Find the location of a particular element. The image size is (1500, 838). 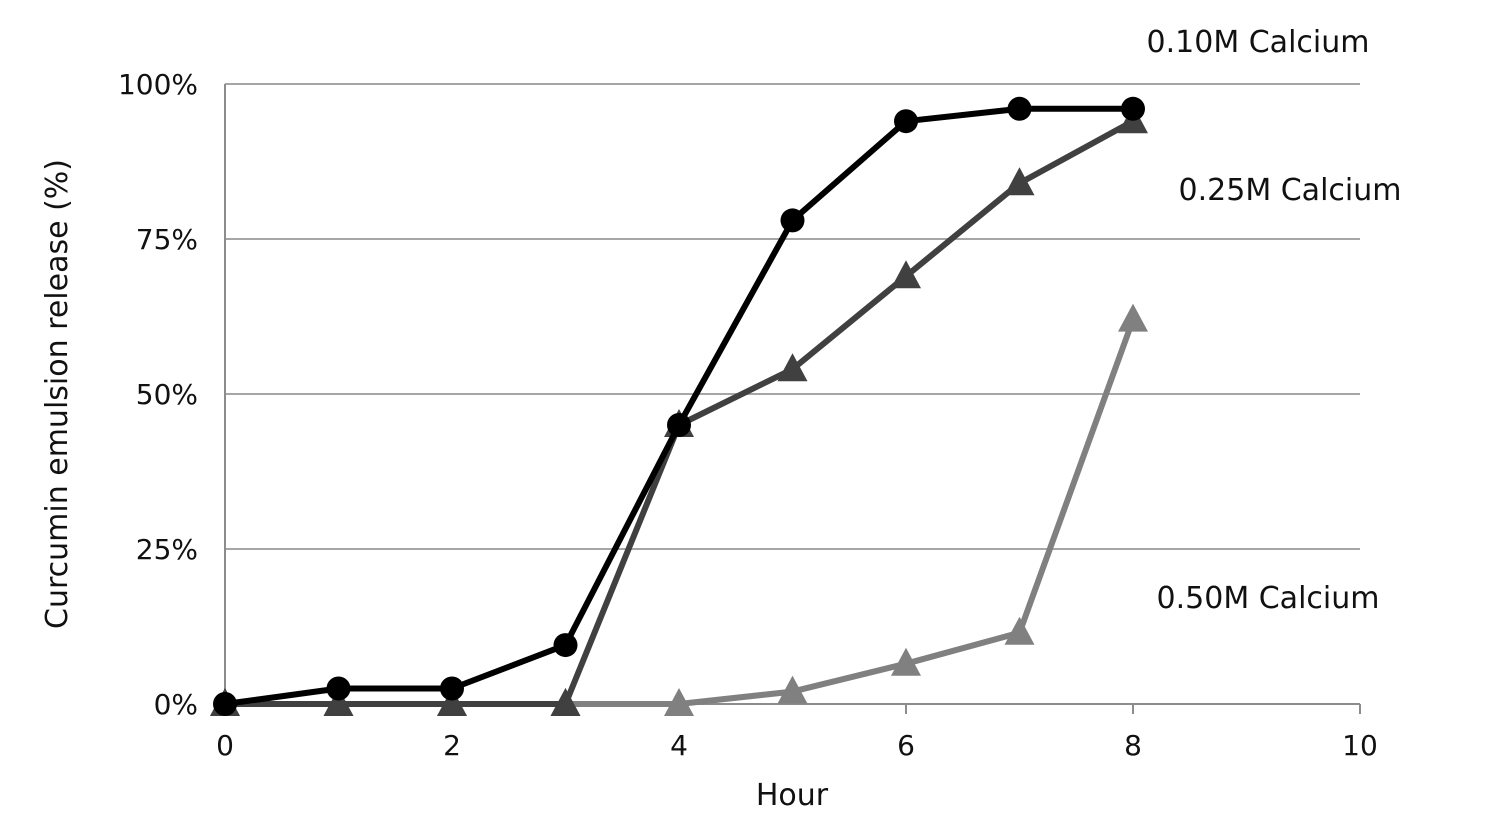

y-axis-title: Curcumin emulsion release (%) is located at coordinates (57, 394).